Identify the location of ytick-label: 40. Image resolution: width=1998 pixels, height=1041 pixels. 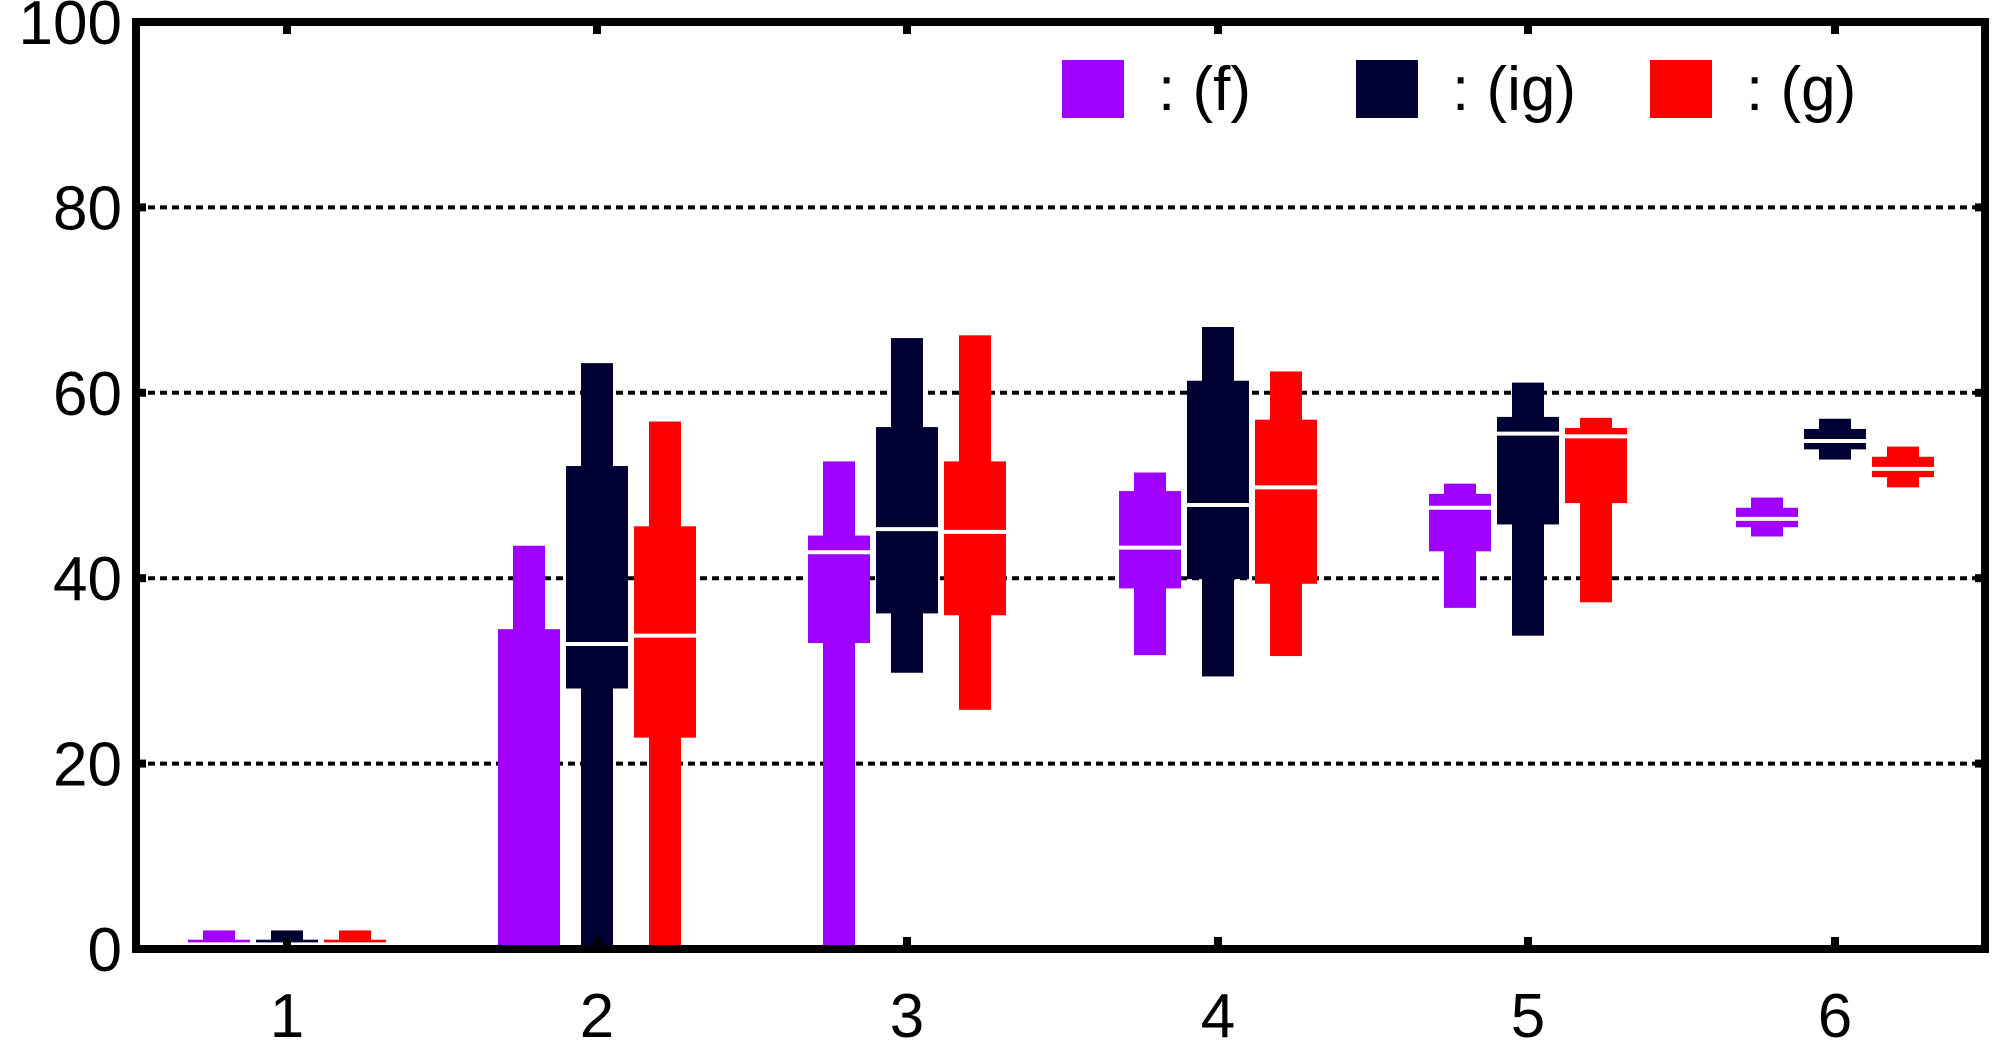
(87, 579).